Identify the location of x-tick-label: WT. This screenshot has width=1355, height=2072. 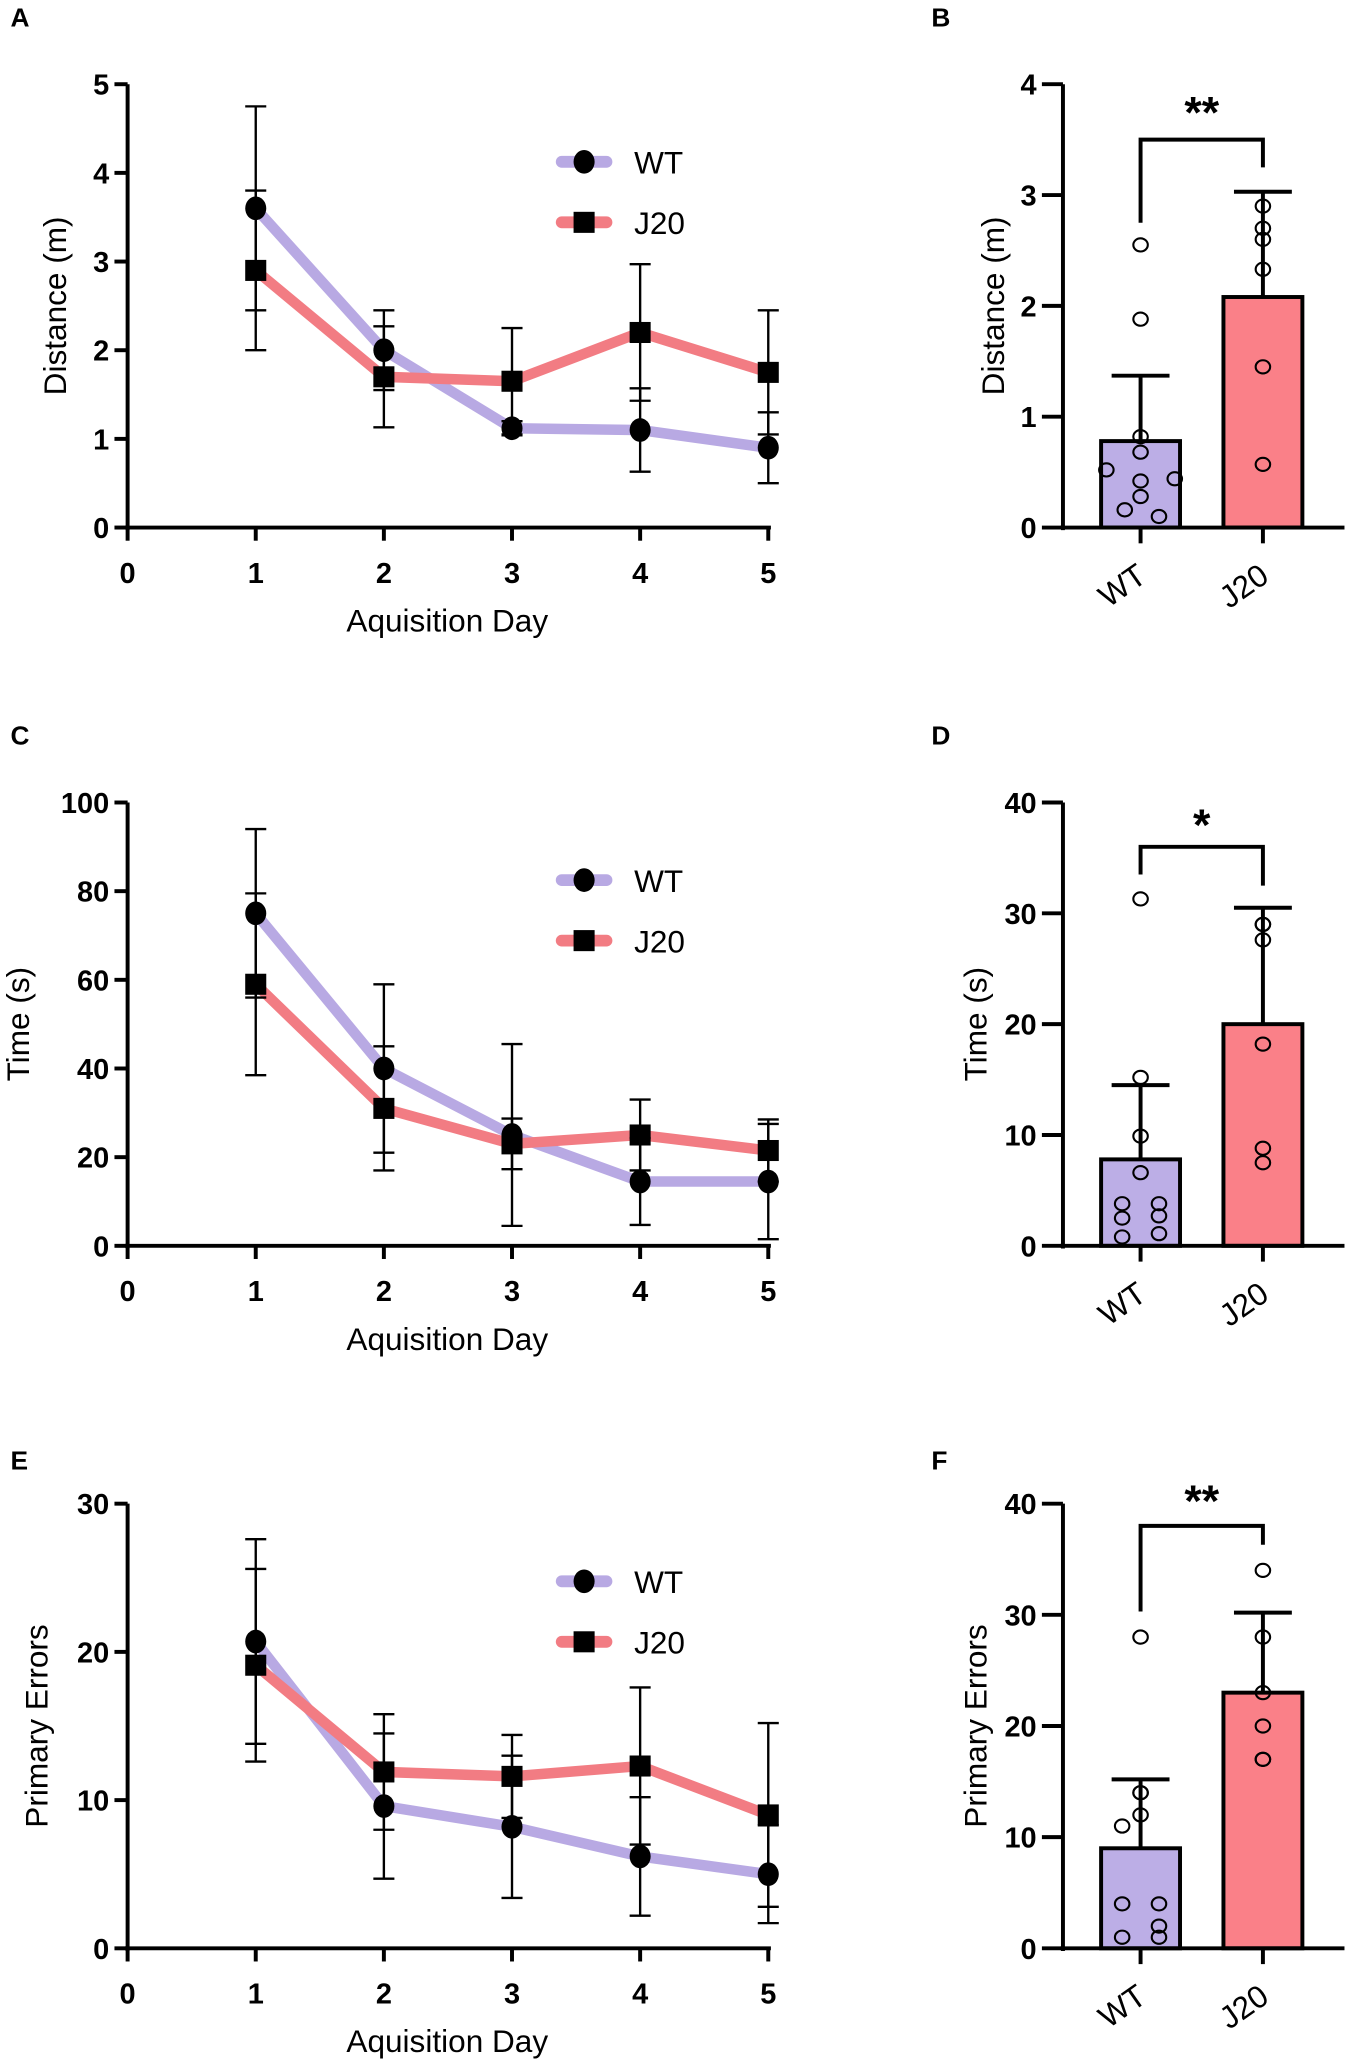
(1122, 1304).